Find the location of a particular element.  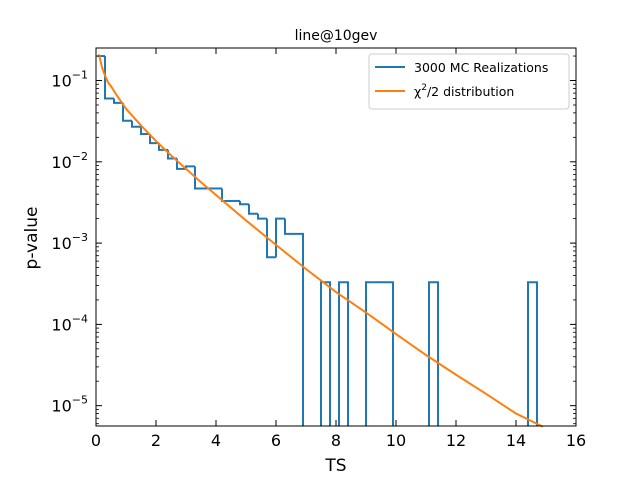

x-tick-label: 16 is located at coordinates (576, 440).